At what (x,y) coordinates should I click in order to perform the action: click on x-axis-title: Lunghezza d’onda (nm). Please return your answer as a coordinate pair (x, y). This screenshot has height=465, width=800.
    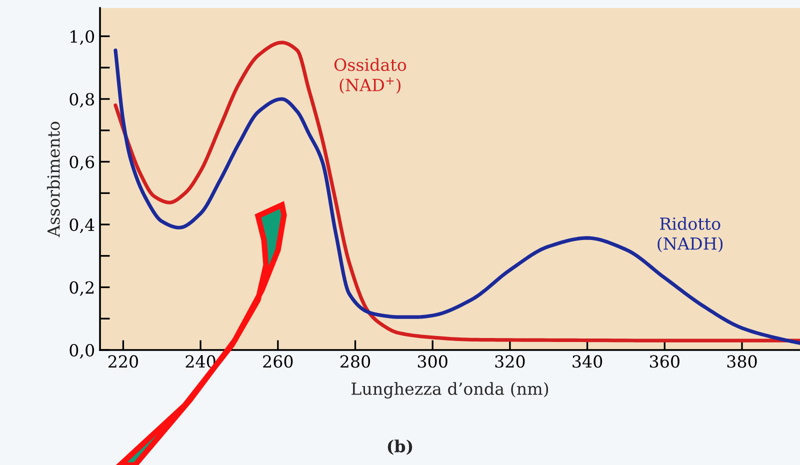
    Looking at the image, I should click on (450, 390).